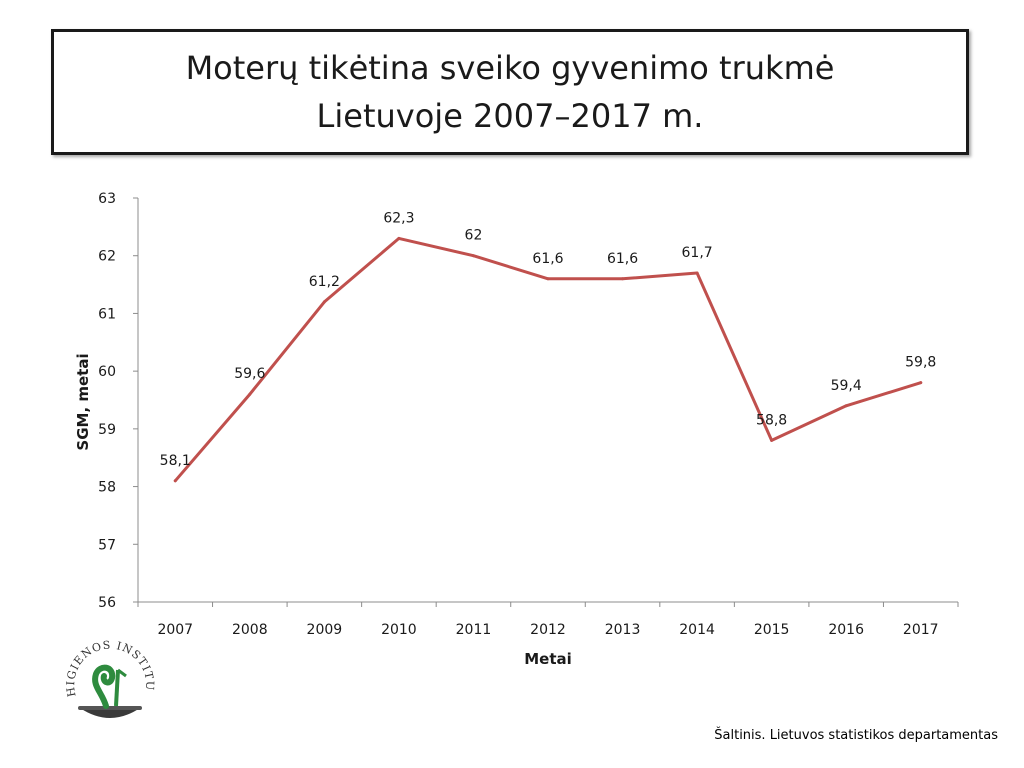 The width and height of the screenshot is (1024, 768). I want to click on x-axis-title: Metai, so click(548, 659).